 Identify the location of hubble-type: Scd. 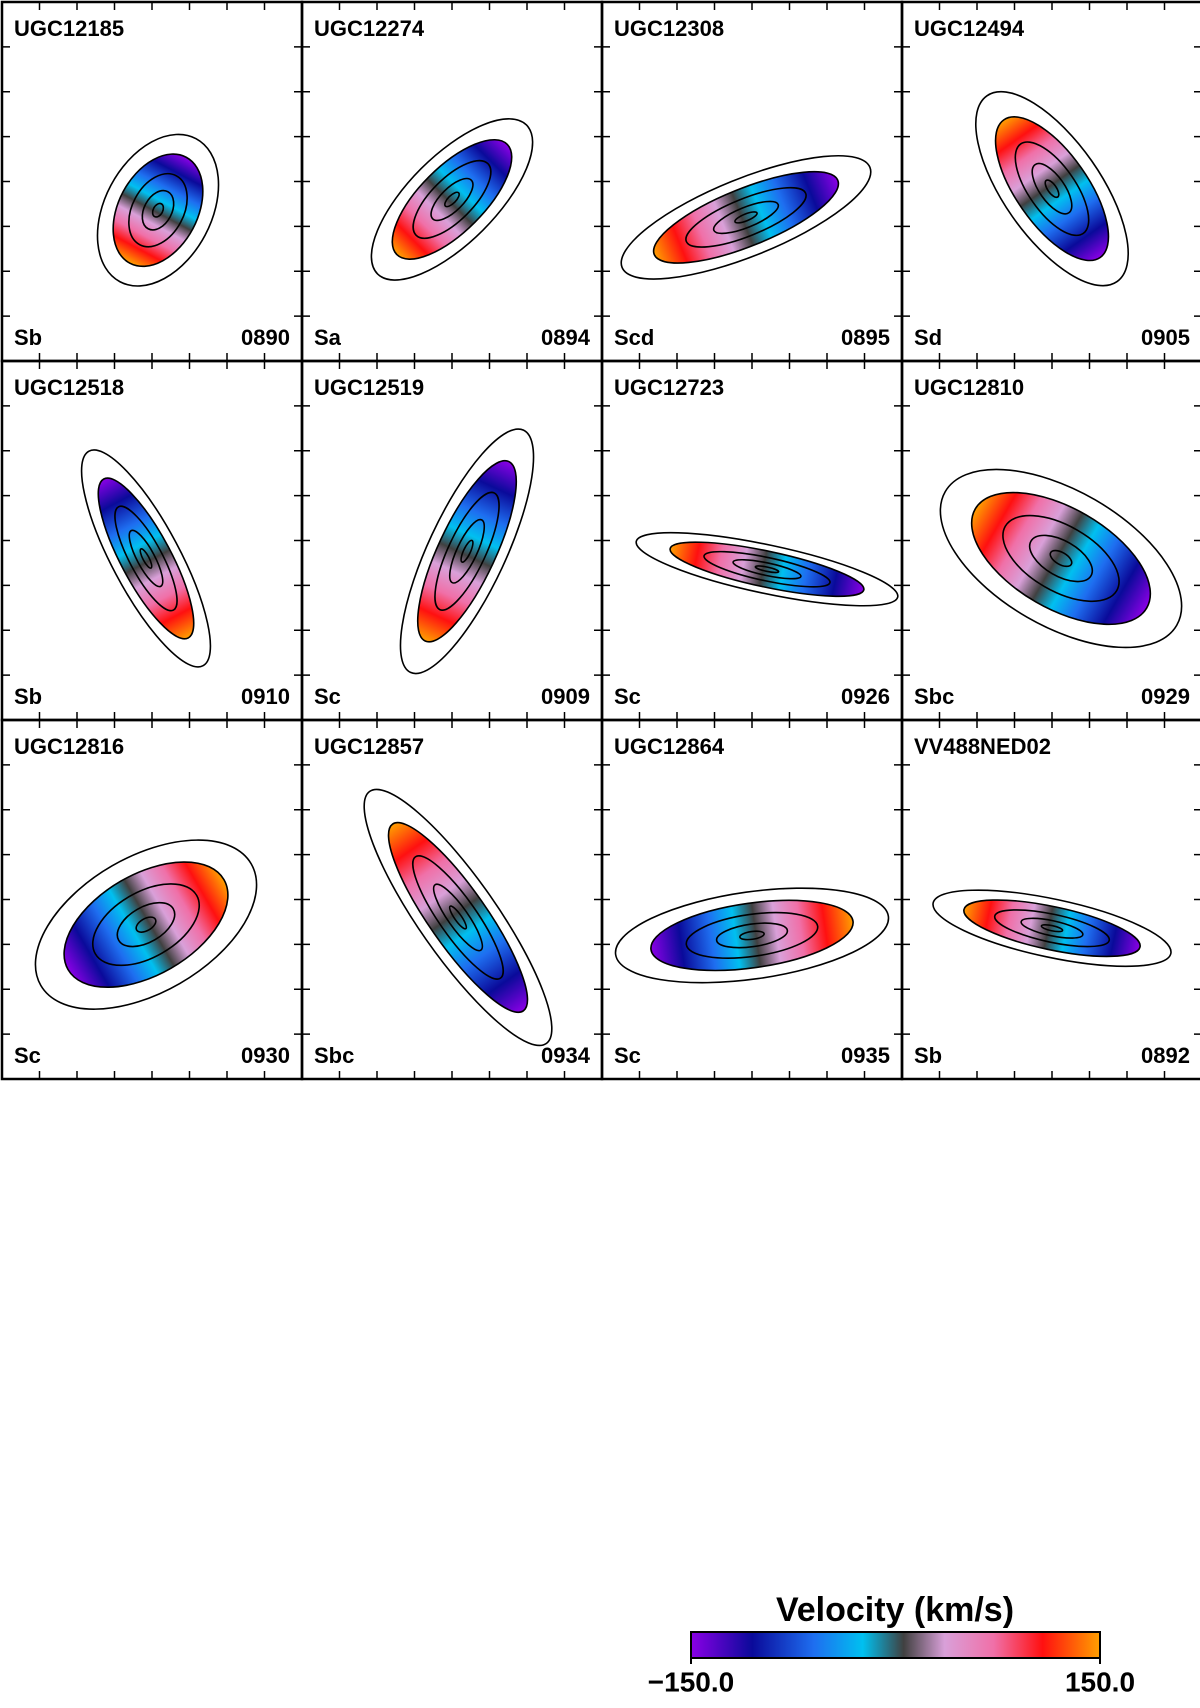
(634, 337).